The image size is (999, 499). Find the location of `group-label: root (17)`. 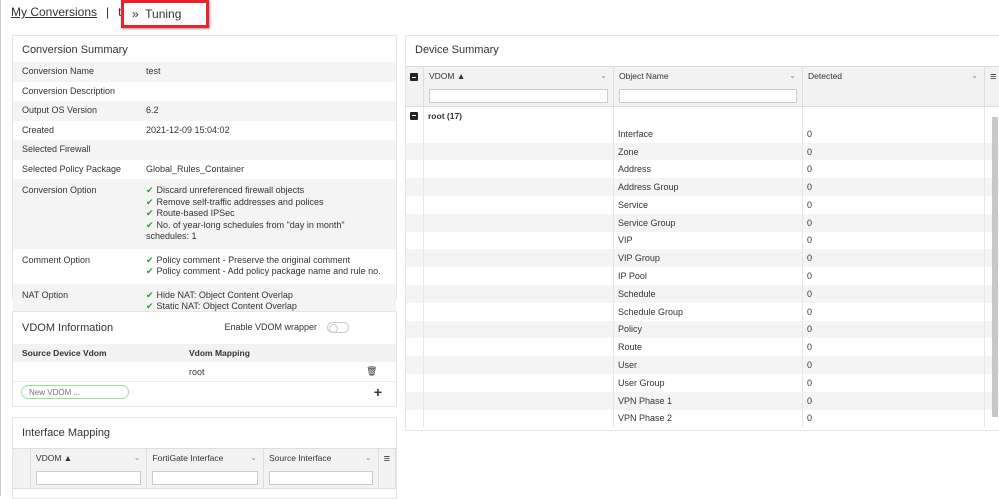

group-label: root (17) is located at coordinates (519, 116).